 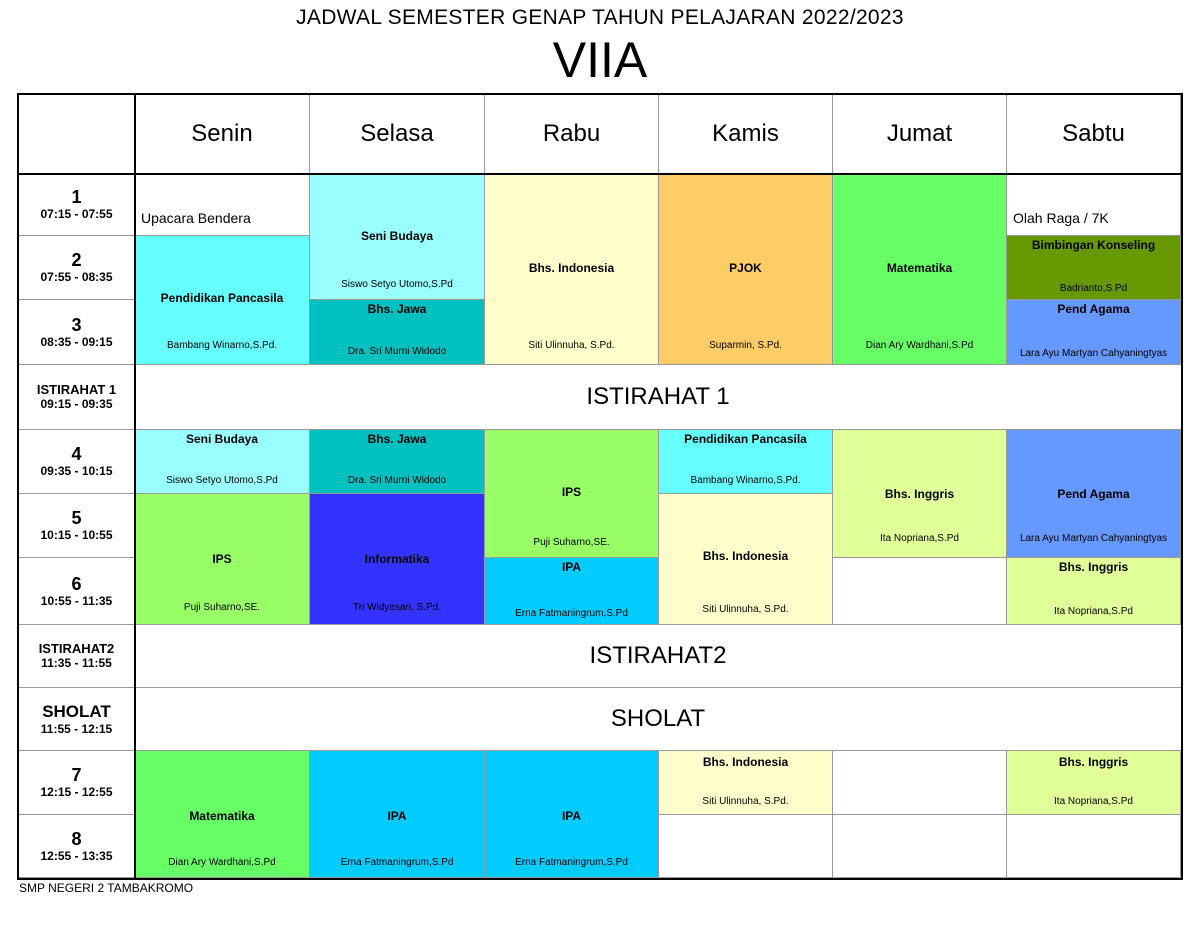 What do you see at coordinates (76, 260) in the screenshot?
I see `period-label: 2` at bounding box center [76, 260].